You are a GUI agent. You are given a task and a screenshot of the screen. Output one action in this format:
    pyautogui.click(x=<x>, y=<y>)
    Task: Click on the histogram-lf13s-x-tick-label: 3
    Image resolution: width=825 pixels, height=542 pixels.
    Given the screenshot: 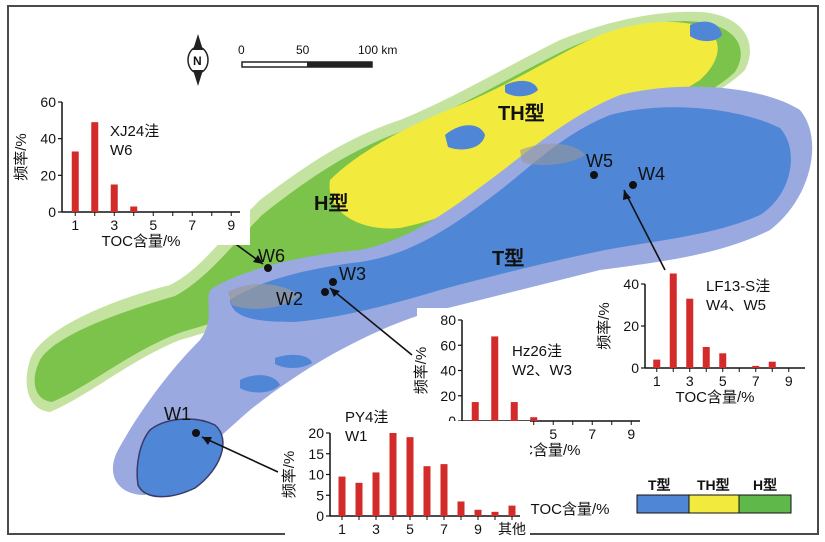 What is the action you would take?
    pyautogui.click(x=690, y=381)
    